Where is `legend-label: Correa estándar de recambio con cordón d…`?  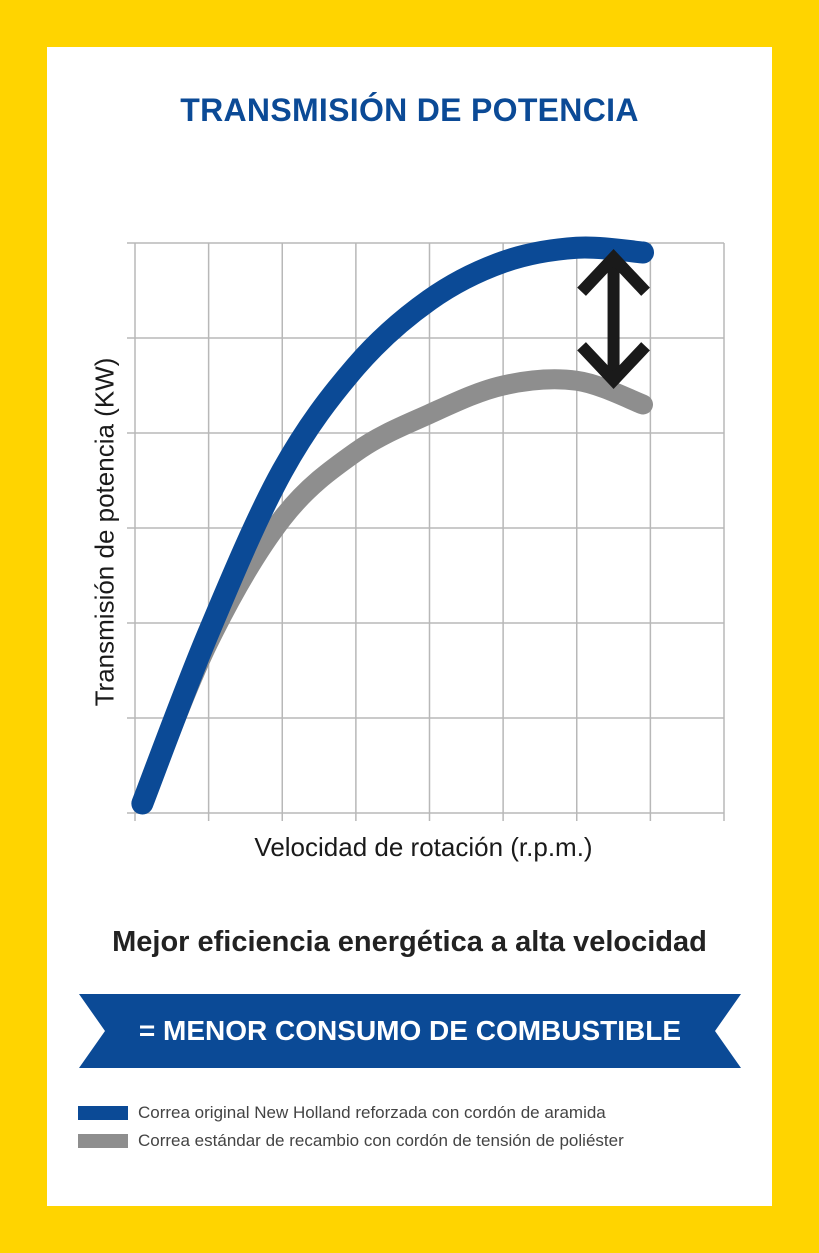 legend-label: Correa estándar de recambio con cordón d… is located at coordinates (381, 1140).